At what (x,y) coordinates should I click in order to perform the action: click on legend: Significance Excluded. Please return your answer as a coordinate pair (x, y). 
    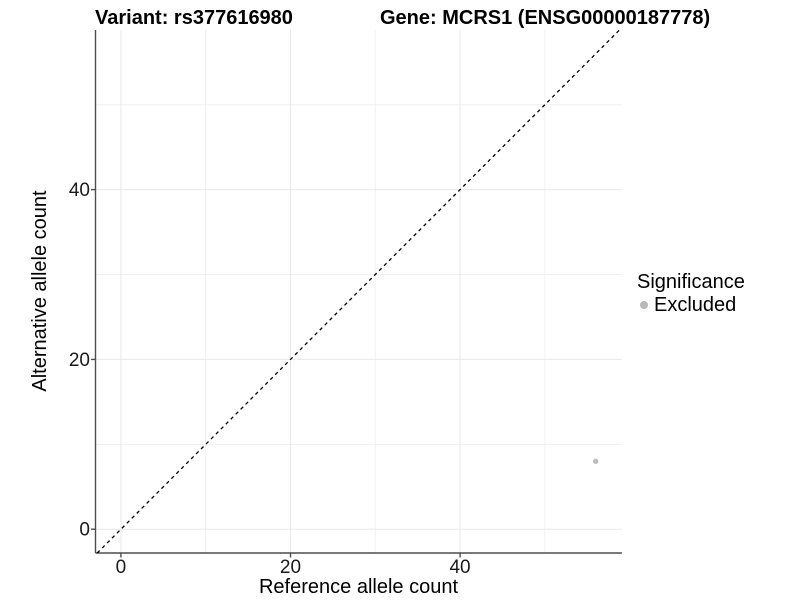
    Looking at the image, I should click on (688, 294).